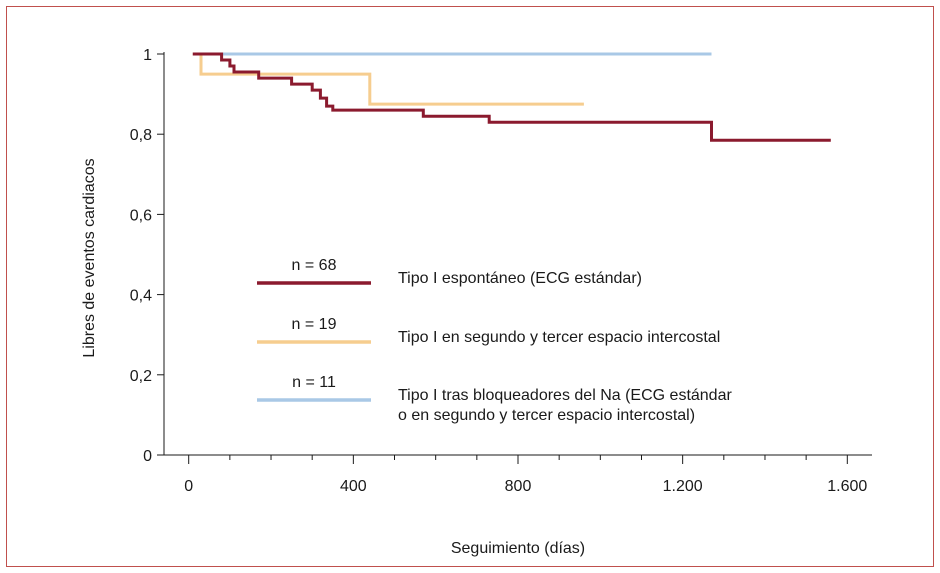 This screenshot has width=940, height=573. Describe the element at coordinates (141, 135) in the screenshot. I see `y-tick-label: 0,8` at that location.